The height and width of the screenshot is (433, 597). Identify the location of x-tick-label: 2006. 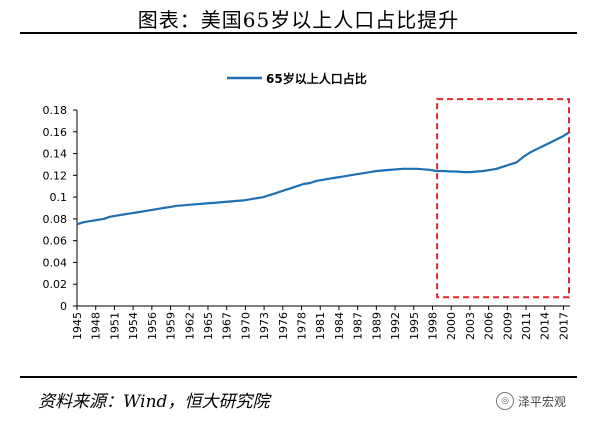
(489, 326).